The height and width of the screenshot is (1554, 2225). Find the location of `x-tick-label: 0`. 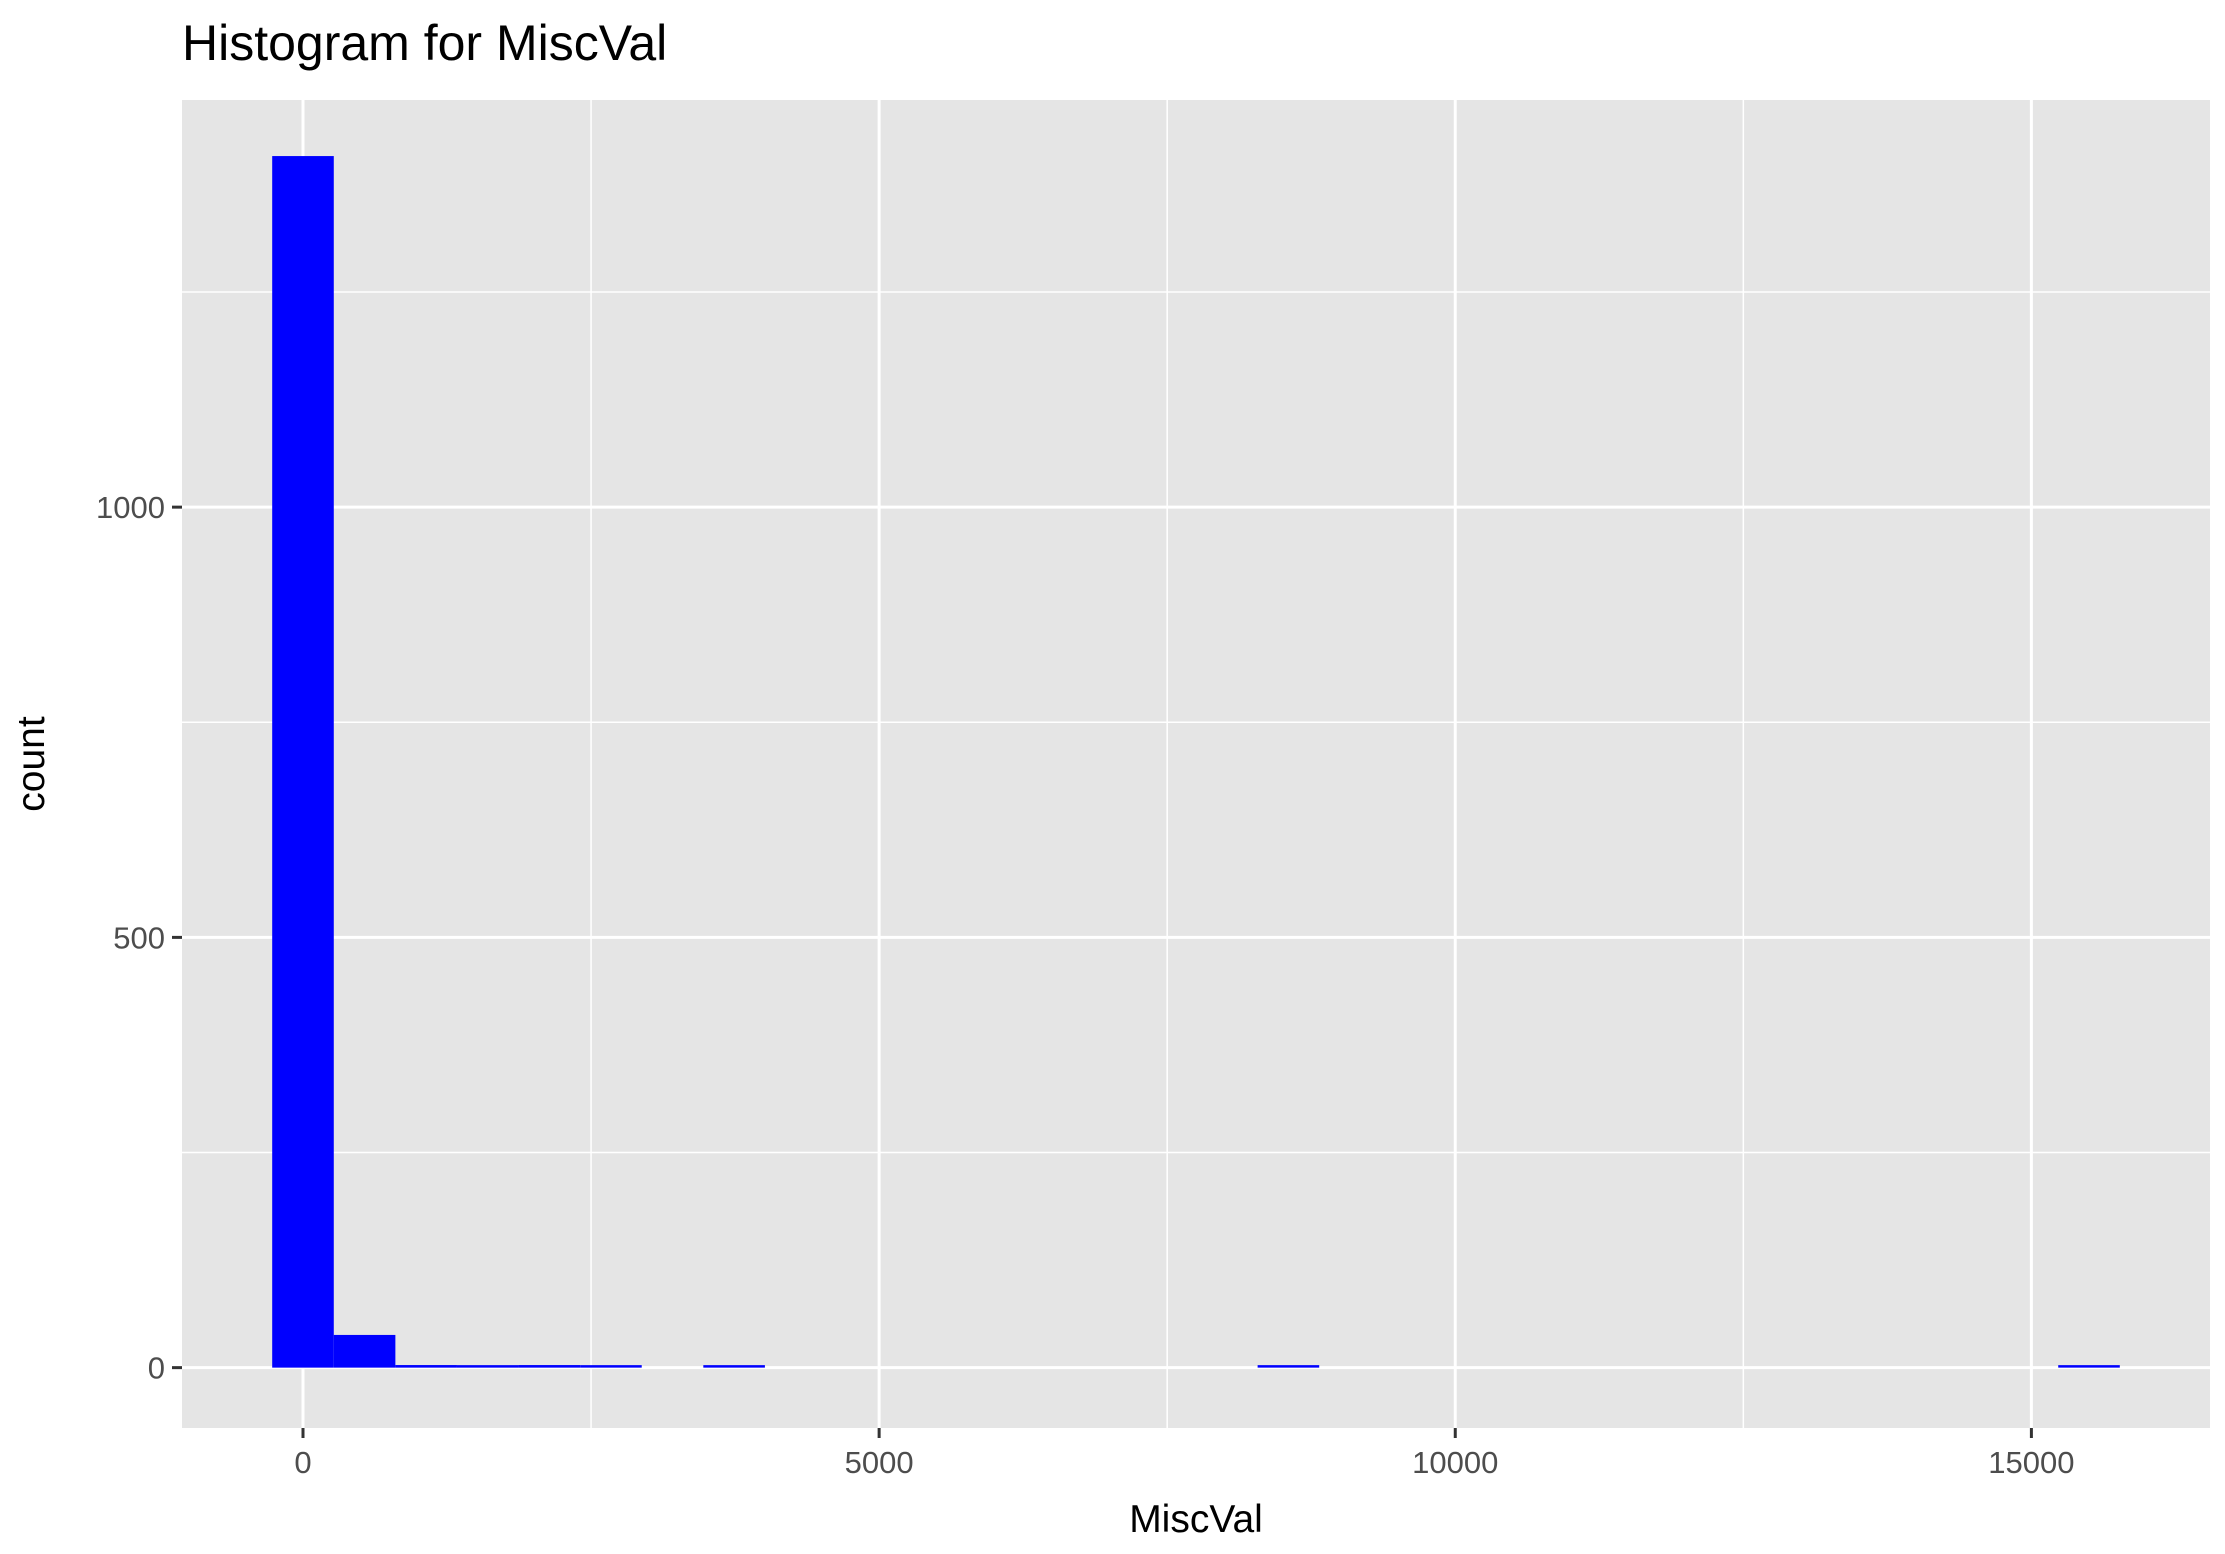

x-tick-label: 0 is located at coordinates (302, 1462).